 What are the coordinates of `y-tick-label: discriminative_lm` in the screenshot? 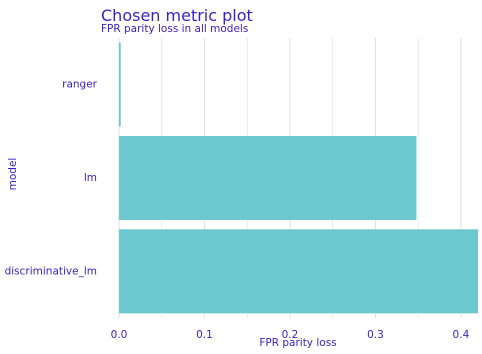 It's located at (51, 271).